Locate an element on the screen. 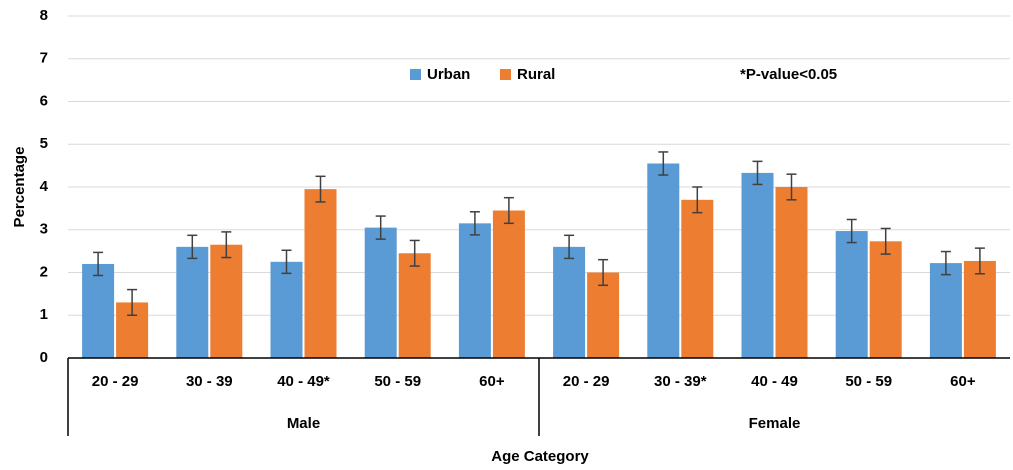 The width and height of the screenshot is (1013, 470). y-tick-label: 5 is located at coordinates (44, 143).